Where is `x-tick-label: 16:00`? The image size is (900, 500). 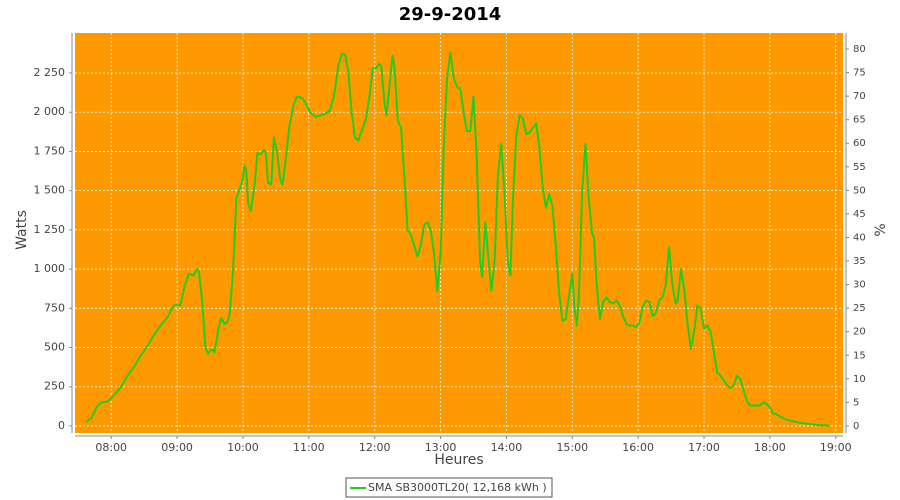
x-tick-label: 16:00 is located at coordinates (638, 447).